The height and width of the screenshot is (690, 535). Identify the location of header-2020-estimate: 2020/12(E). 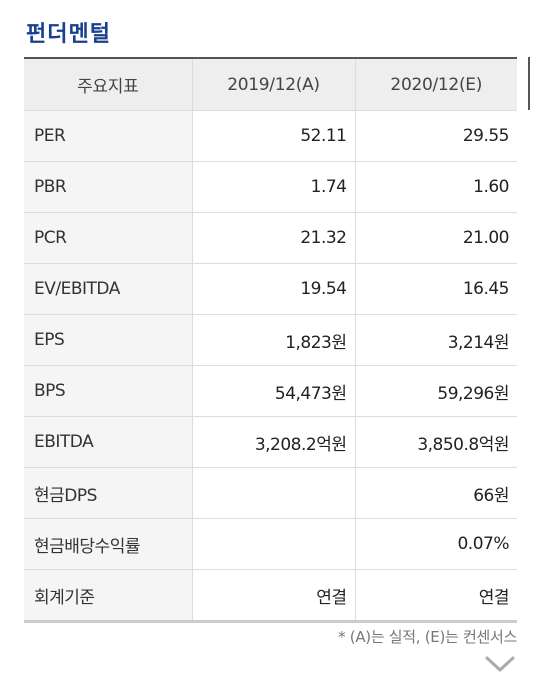
(436, 84).